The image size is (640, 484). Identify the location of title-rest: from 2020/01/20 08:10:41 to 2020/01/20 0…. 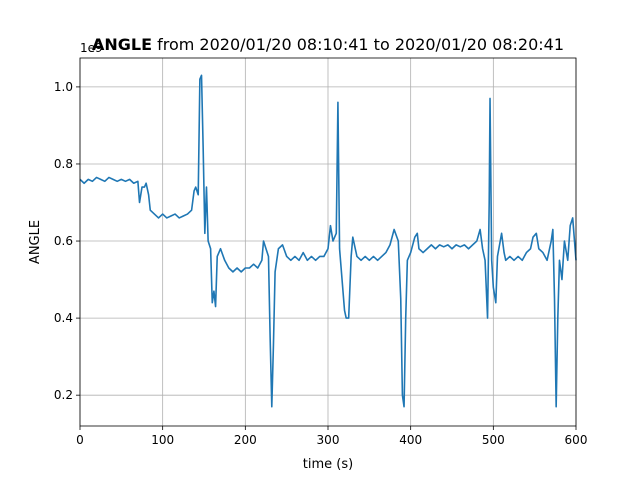
(360, 44).